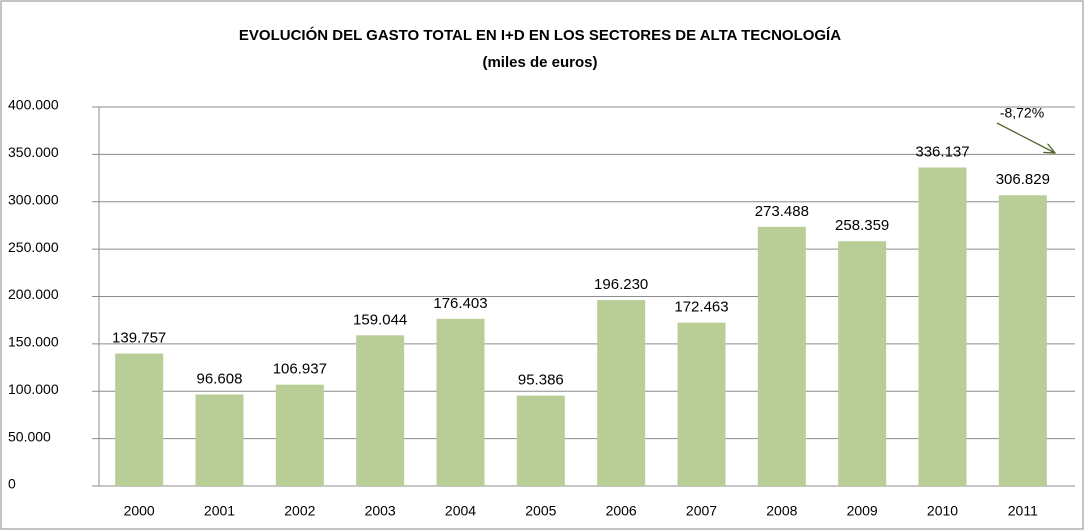  What do you see at coordinates (1023, 511) in the screenshot?
I see `x-tick-label: 2011` at bounding box center [1023, 511].